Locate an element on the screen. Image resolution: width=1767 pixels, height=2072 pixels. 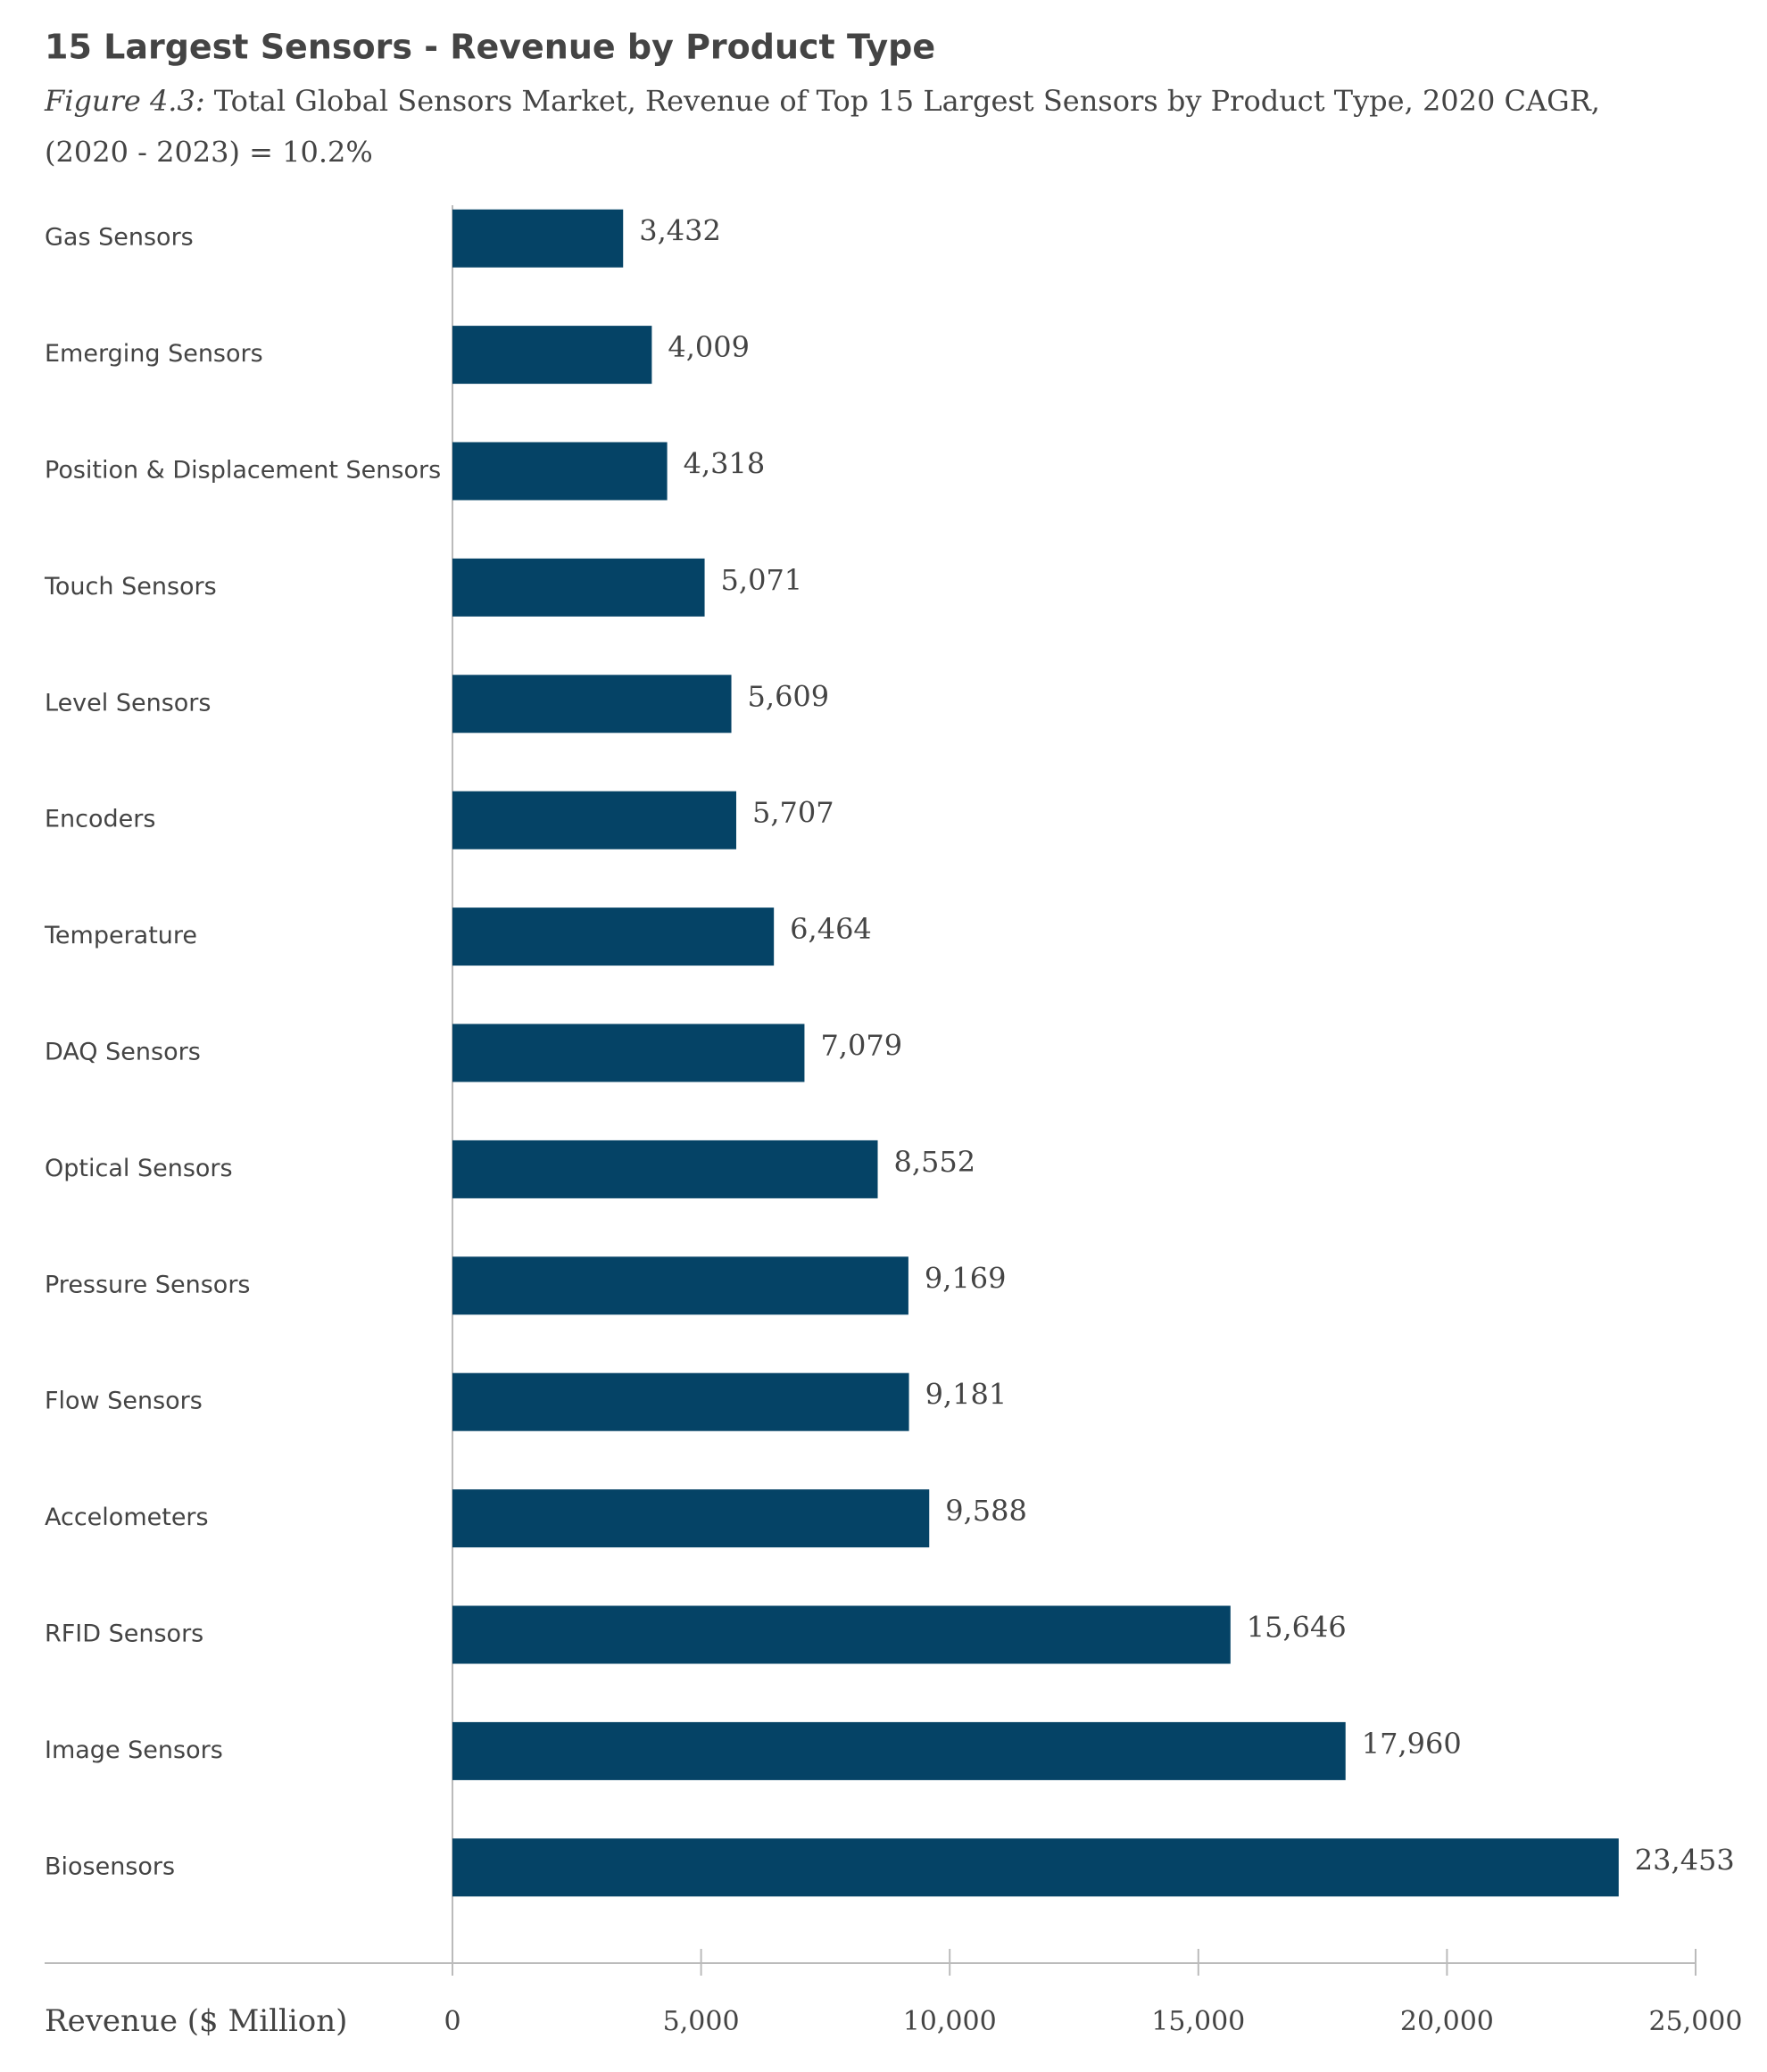
y-tick-label: Pressure Sensors is located at coordinates (148, 1284).